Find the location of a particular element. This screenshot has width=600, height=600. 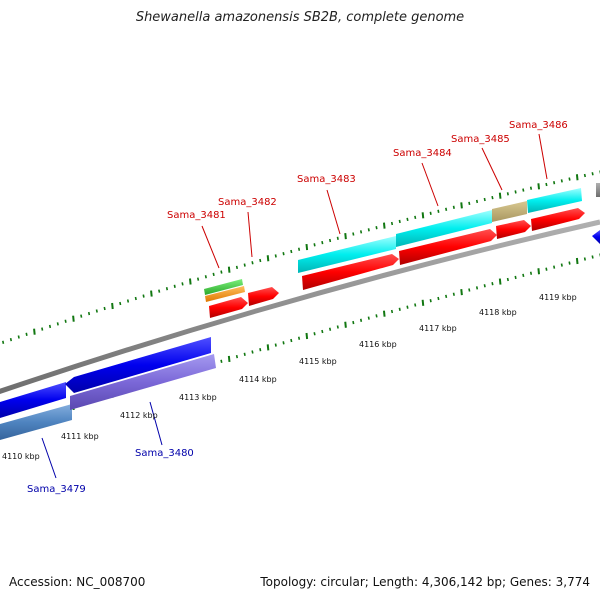

scale-label-4119: 4119 kbp is located at coordinates (558, 297).